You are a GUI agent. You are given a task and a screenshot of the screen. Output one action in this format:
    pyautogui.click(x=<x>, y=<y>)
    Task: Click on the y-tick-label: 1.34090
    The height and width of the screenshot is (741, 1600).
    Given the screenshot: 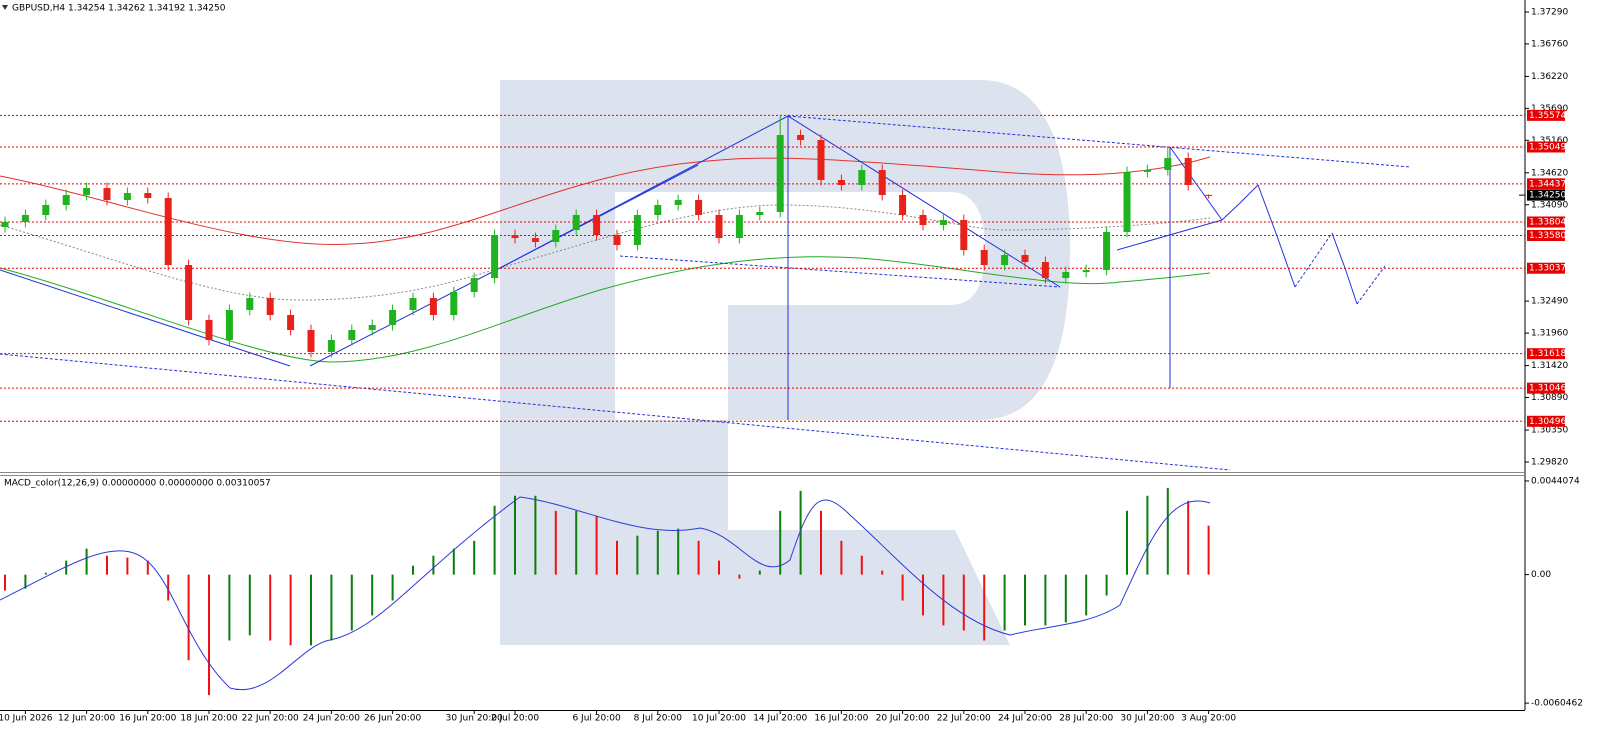 What is the action you would take?
    pyautogui.click(x=1549, y=205)
    